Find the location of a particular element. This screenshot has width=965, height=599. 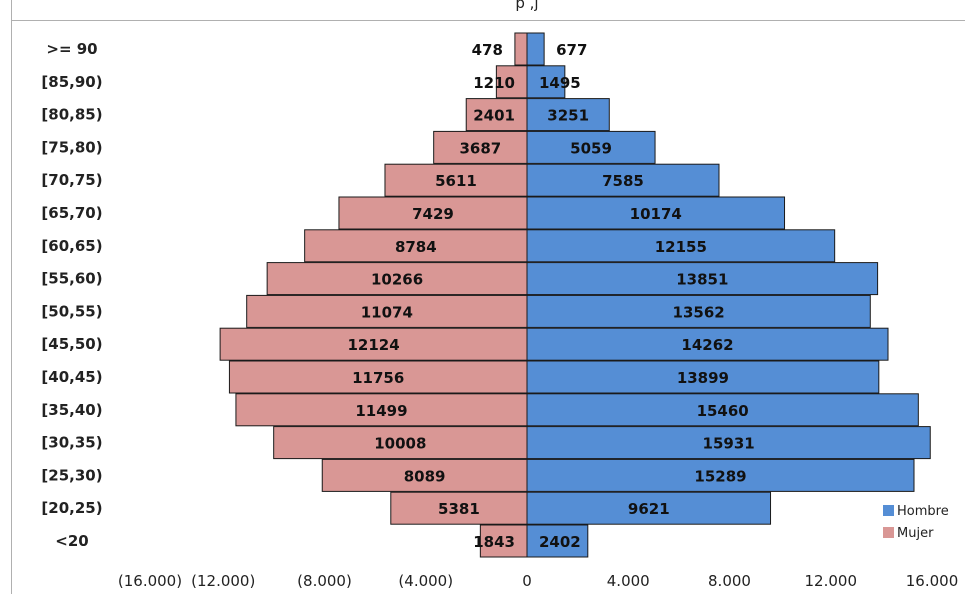

value-label-hombre: 3251 is located at coordinates (568, 116).